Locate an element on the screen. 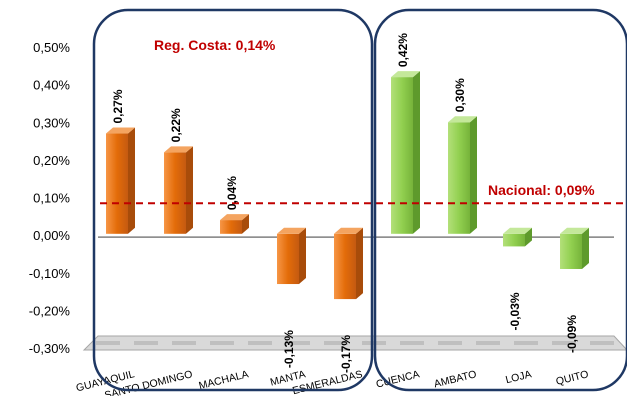  chart-floor is located at coordinates (354, 343).